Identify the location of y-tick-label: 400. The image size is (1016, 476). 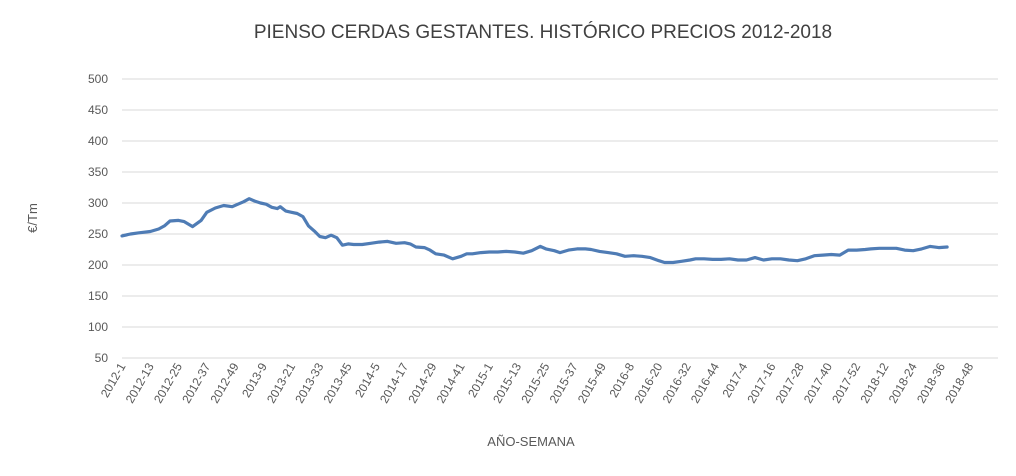
(98, 141).